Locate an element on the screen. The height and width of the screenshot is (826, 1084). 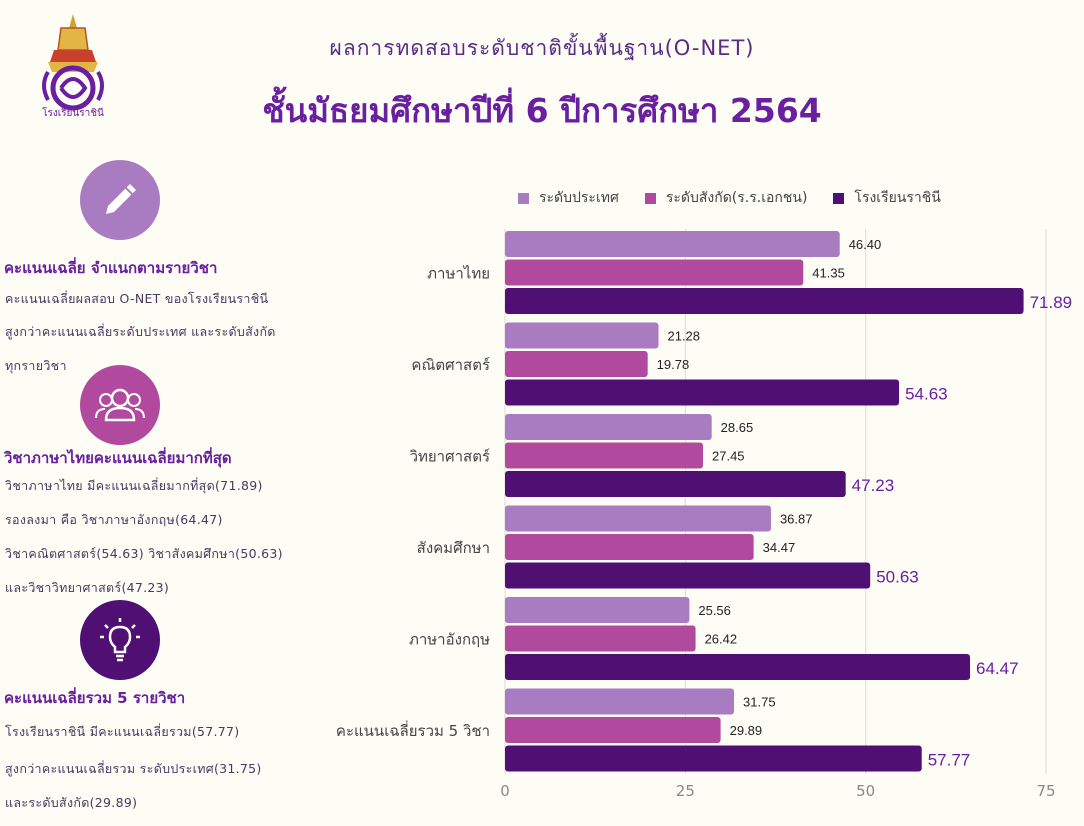
section-1-line-3: ทุกรายวิชา is located at coordinates (36, 365).